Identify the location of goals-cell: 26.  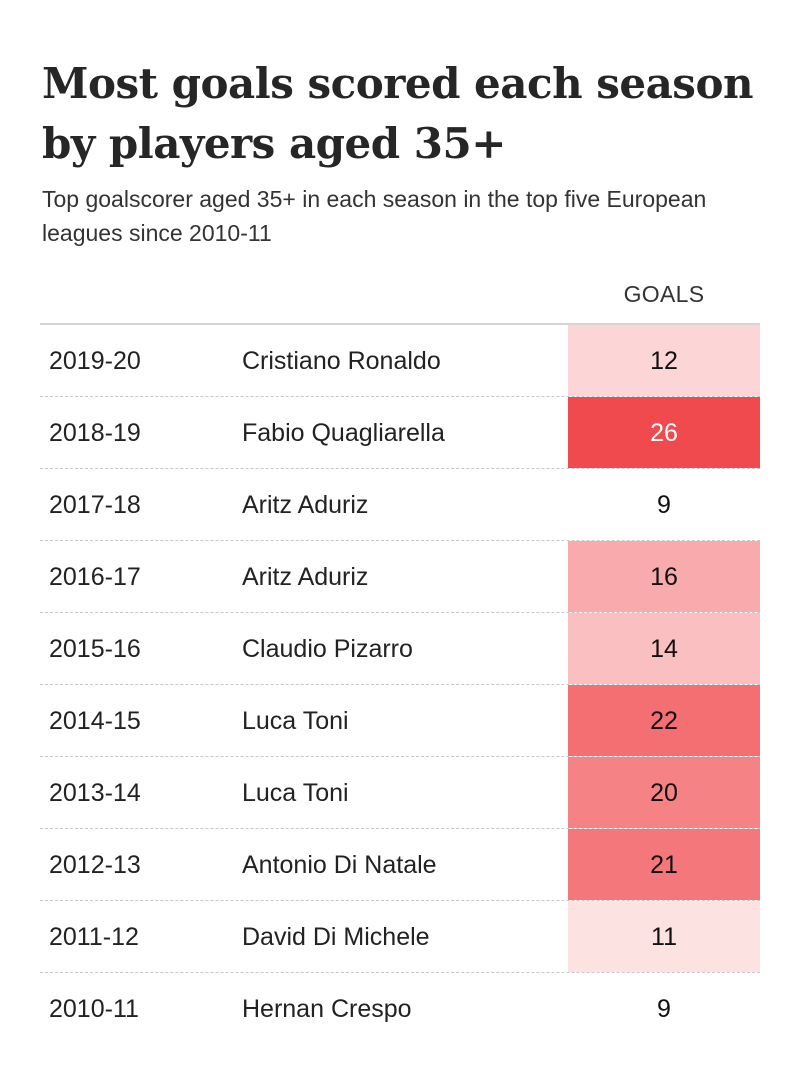
(664, 432).